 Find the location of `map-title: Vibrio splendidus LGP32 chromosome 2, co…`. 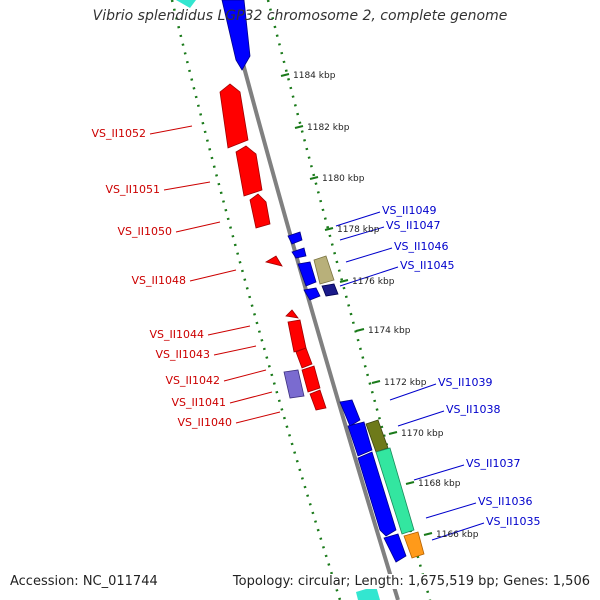

map-title: Vibrio splendidus LGP32 chromosome 2, co… is located at coordinates (300, 16).